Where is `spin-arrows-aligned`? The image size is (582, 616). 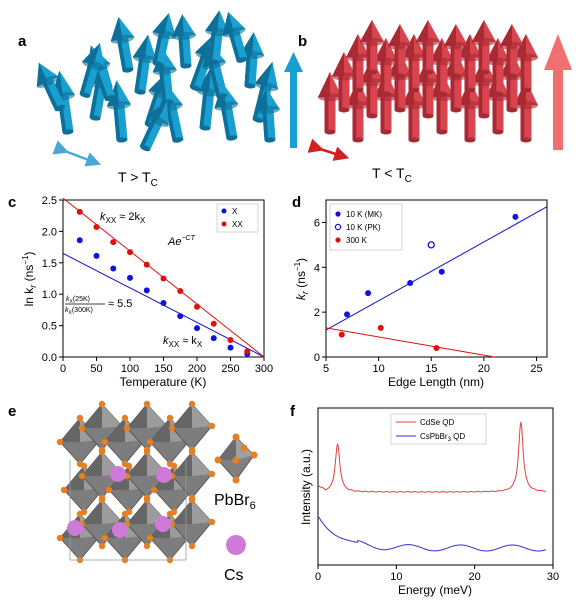
spin-arrows-aligned is located at coordinates (428, 81).